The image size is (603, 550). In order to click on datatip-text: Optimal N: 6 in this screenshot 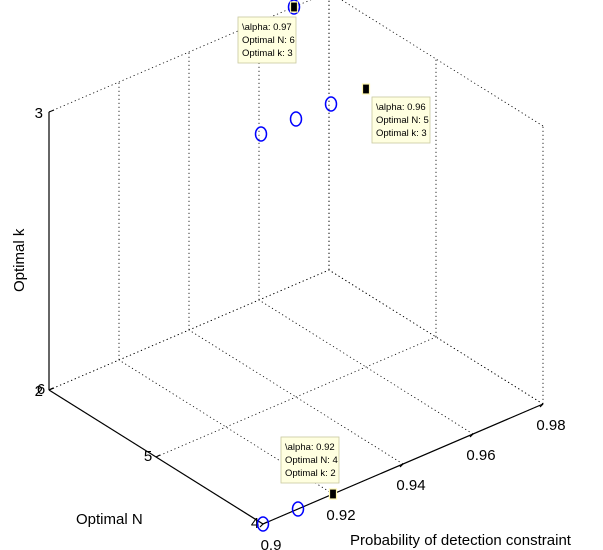, I will do `click(268, 40)`.